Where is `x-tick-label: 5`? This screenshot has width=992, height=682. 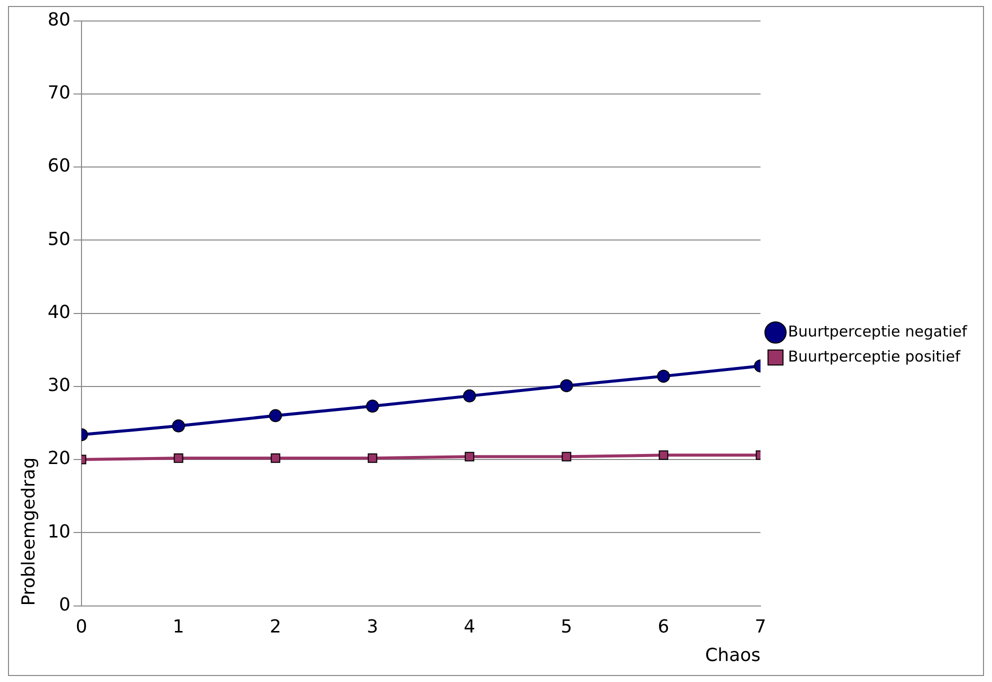
x-tick-label: 5 is located at coordinates (566, 627).